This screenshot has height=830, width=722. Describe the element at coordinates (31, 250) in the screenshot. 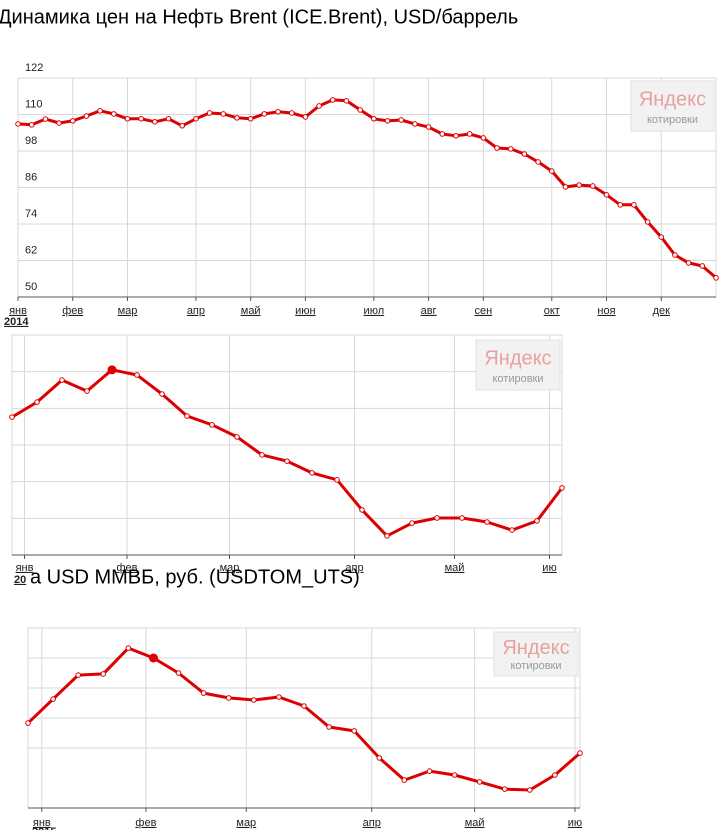

I see `y-tick-label: 62` at that location.